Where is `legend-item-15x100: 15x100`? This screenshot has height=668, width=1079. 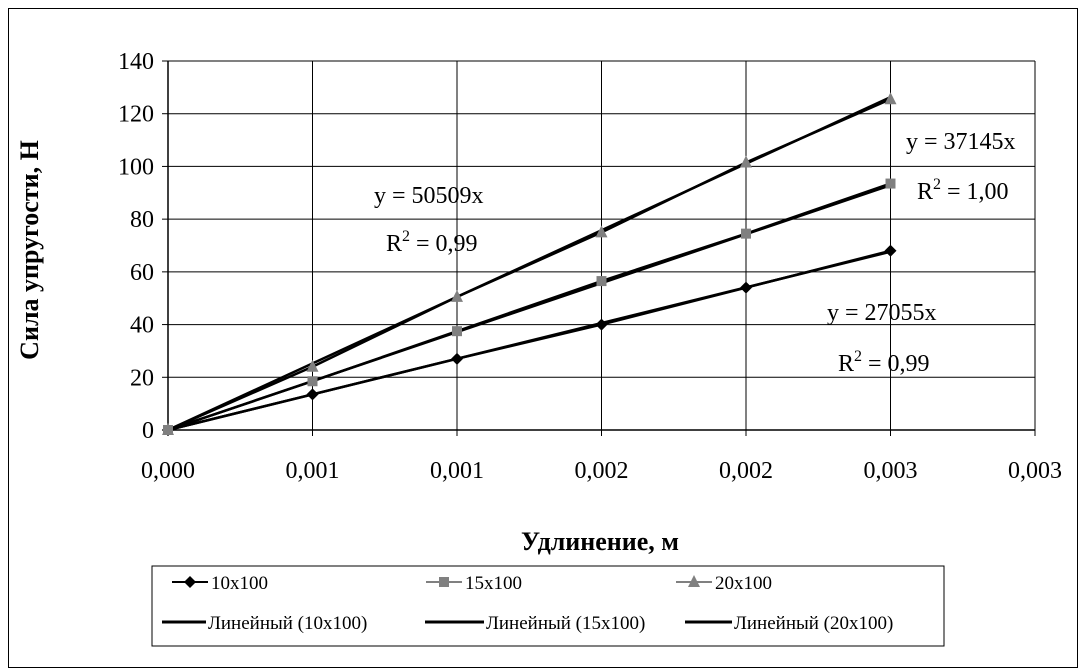
legend-item-15x100: 15x100 is located at coordinates (474, 583).